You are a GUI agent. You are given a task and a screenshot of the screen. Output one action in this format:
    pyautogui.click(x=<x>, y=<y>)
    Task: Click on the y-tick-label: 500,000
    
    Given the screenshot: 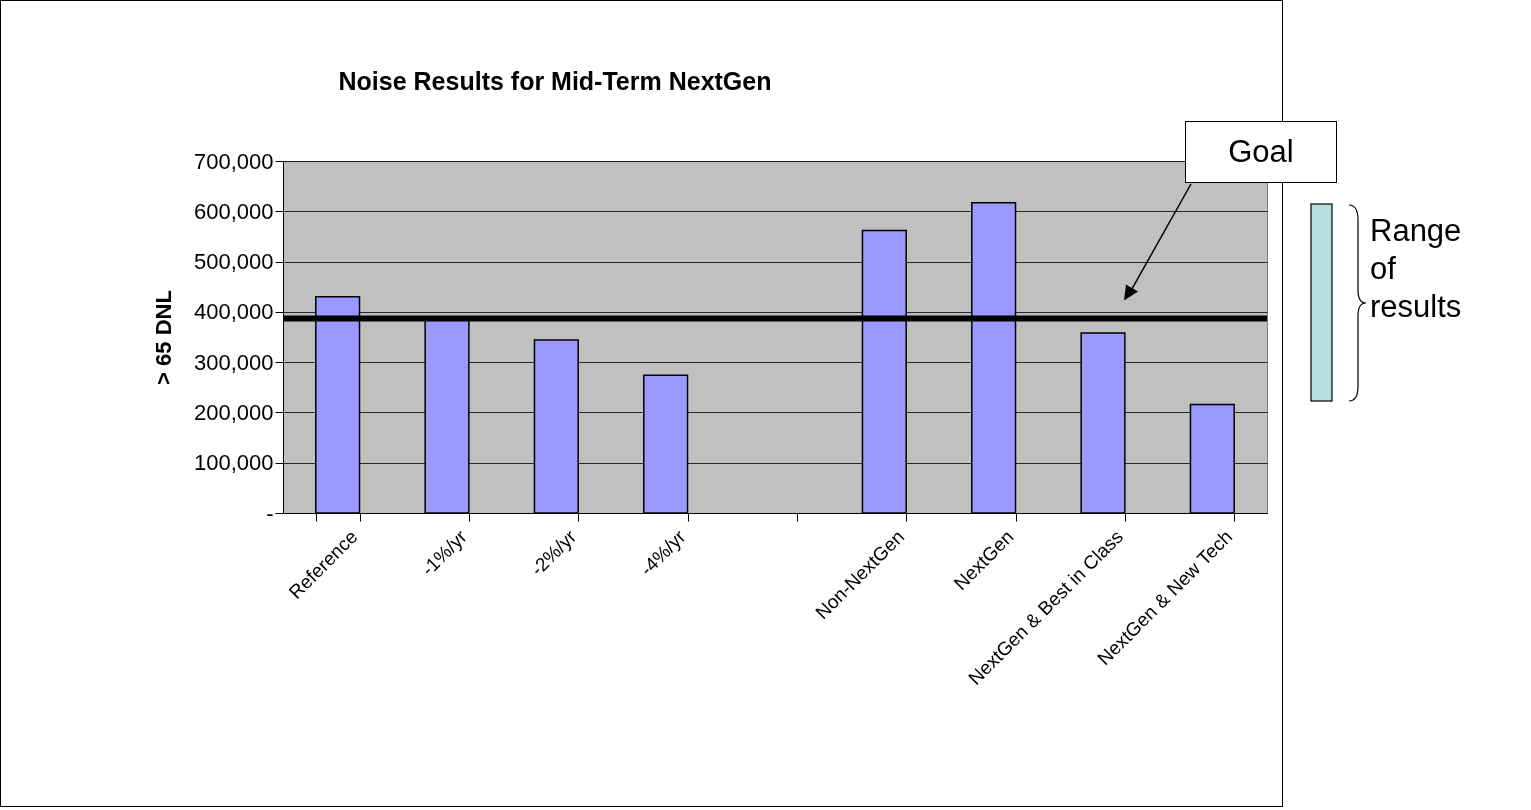 What is the action you would take?
    pyautogui.click(x=233, y=262)
    